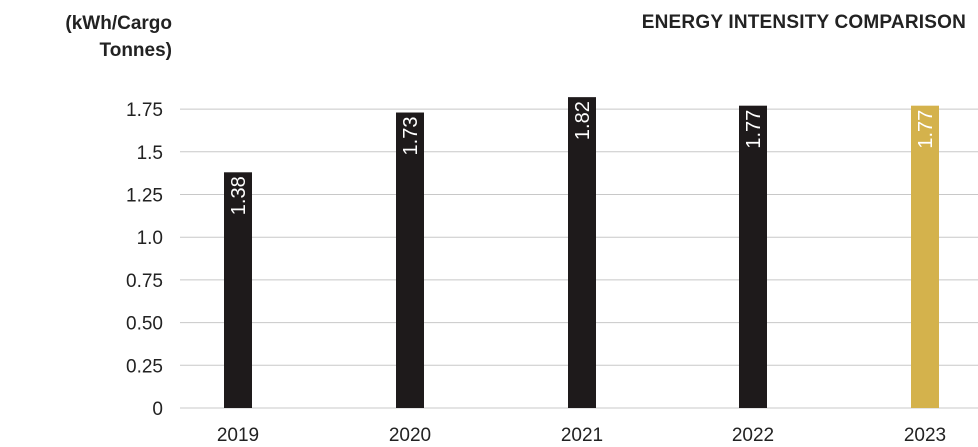 This screenshot has width=978, height=447. Describe the element at coordinates (411, 136) in the screenshot. I see `bar-value-label: 1.73` at that location.